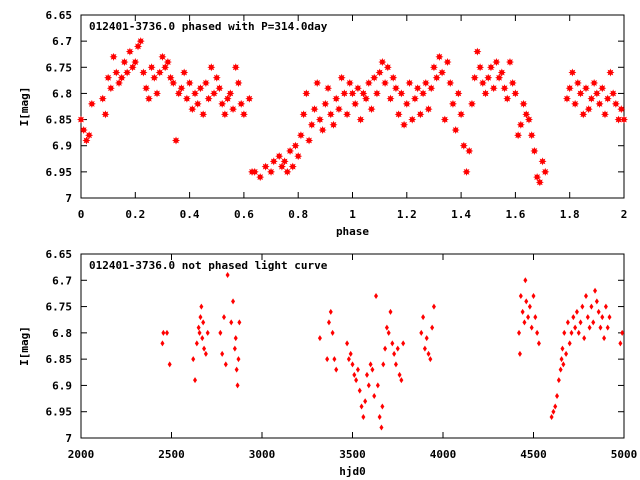 This screenshot has width=640, height=480. What do you see at coordinates (461, 214) in the screenshot?
I see `x-tick-label: 1.4` at bounding box center [461, 214].